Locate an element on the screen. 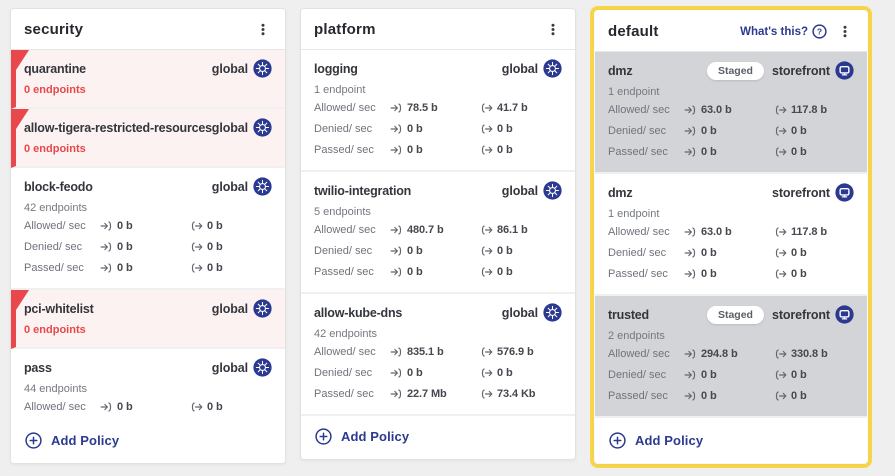  whats-this-link: What's this?? is located at coordinates (783, 31).